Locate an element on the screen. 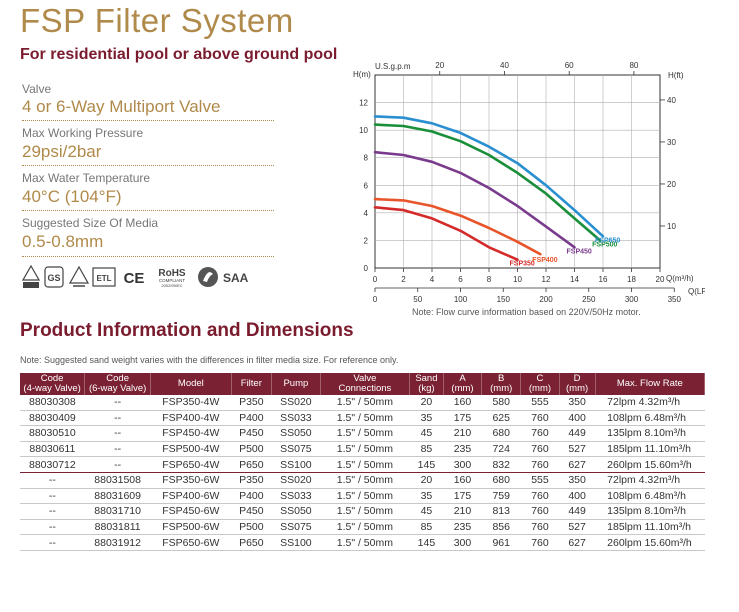  table-cell: FSP650-4W is located at coordinates (191, 464).